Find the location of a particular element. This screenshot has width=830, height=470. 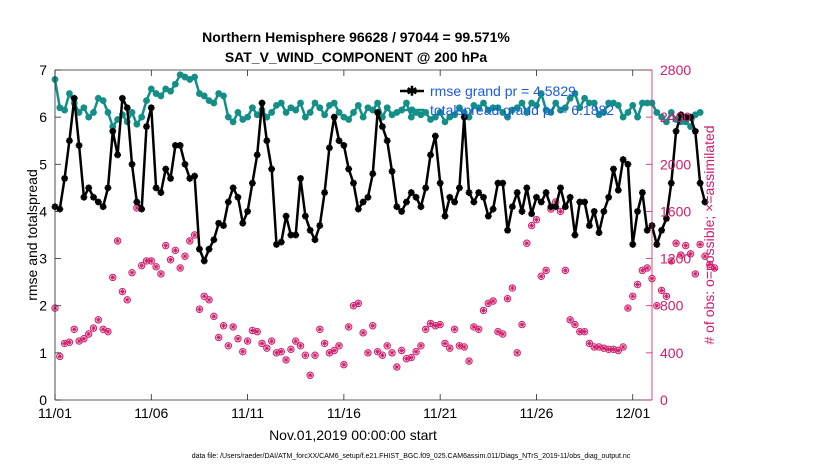

y-right-tick-label: 2000 is located at coordinates (675, 164).